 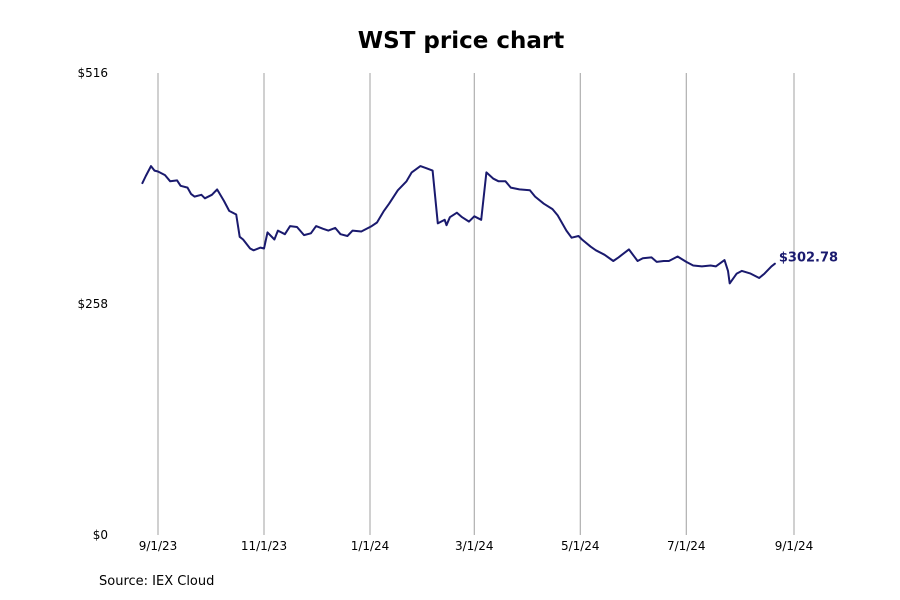 I want to click on y-axis-ticks: $516 $258 $0, so click(x=92, y=304).